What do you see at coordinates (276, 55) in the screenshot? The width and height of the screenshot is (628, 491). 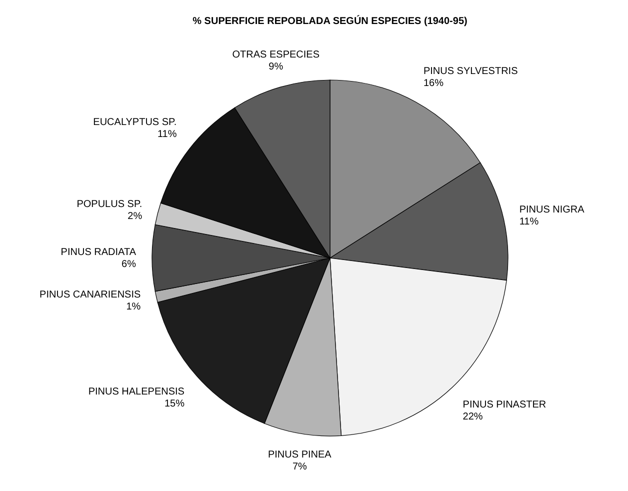 I see `slice-label: OTRAS ESPECIES` at bounding box center [276, 55].